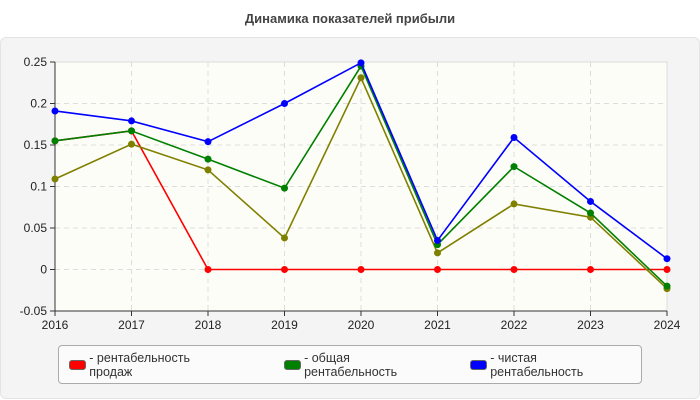 This screenshot has width=700, height=400. Describe the element at coordinates (43, 270) in the screenshot. I see `y-tick-label: 0` at that location.